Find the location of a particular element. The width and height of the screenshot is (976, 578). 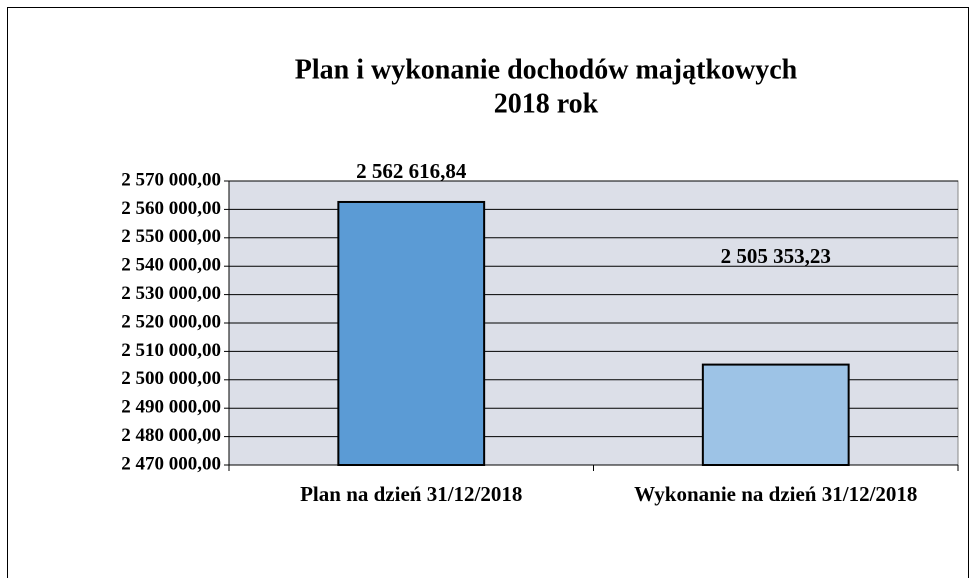

chart-title: Plan i wykonanie dochodów majątkowych is located at coordinates (546, 69).